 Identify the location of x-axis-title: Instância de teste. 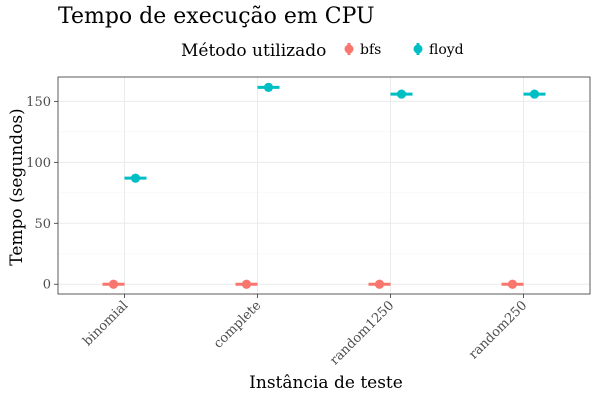
(326, 383).